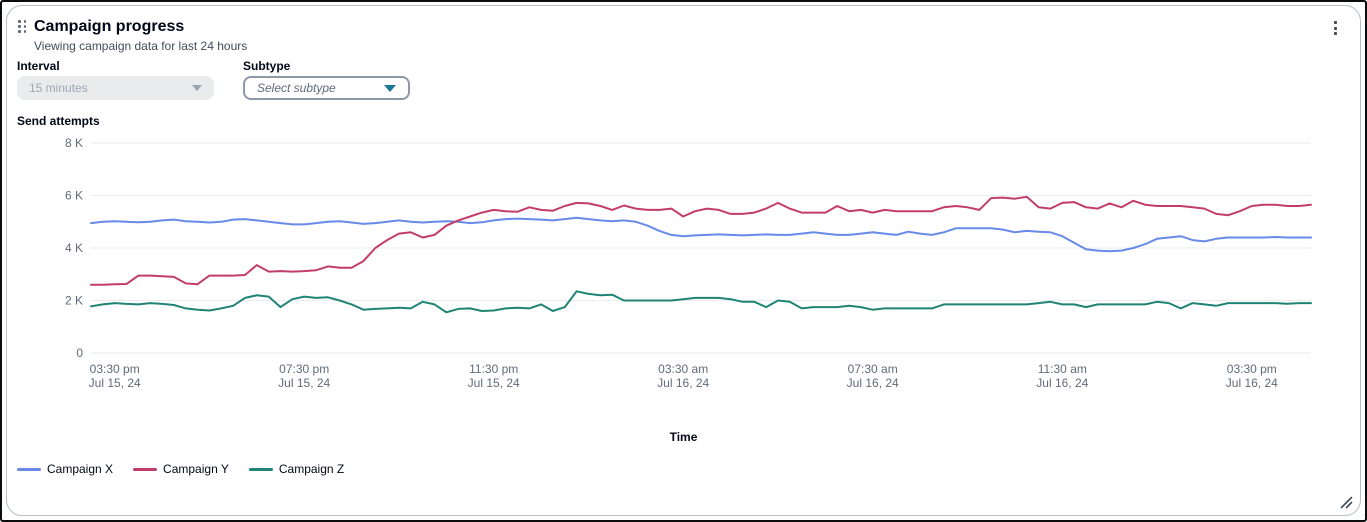  What do you see at coordinates (683, 369) in the screenshot?
I see `svg-text: 03:30 am` at bounding box center [683, 369].